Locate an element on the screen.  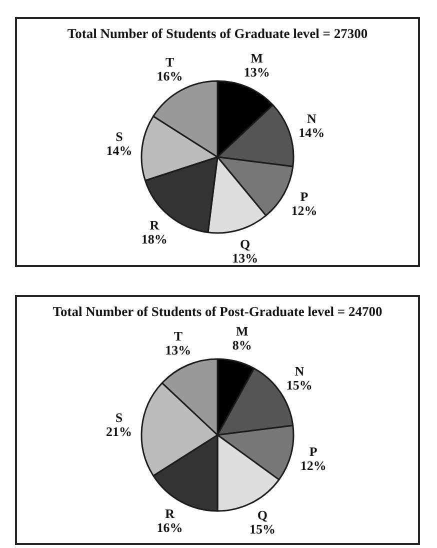
data-label: 8% is located at coordinates (242, 344).